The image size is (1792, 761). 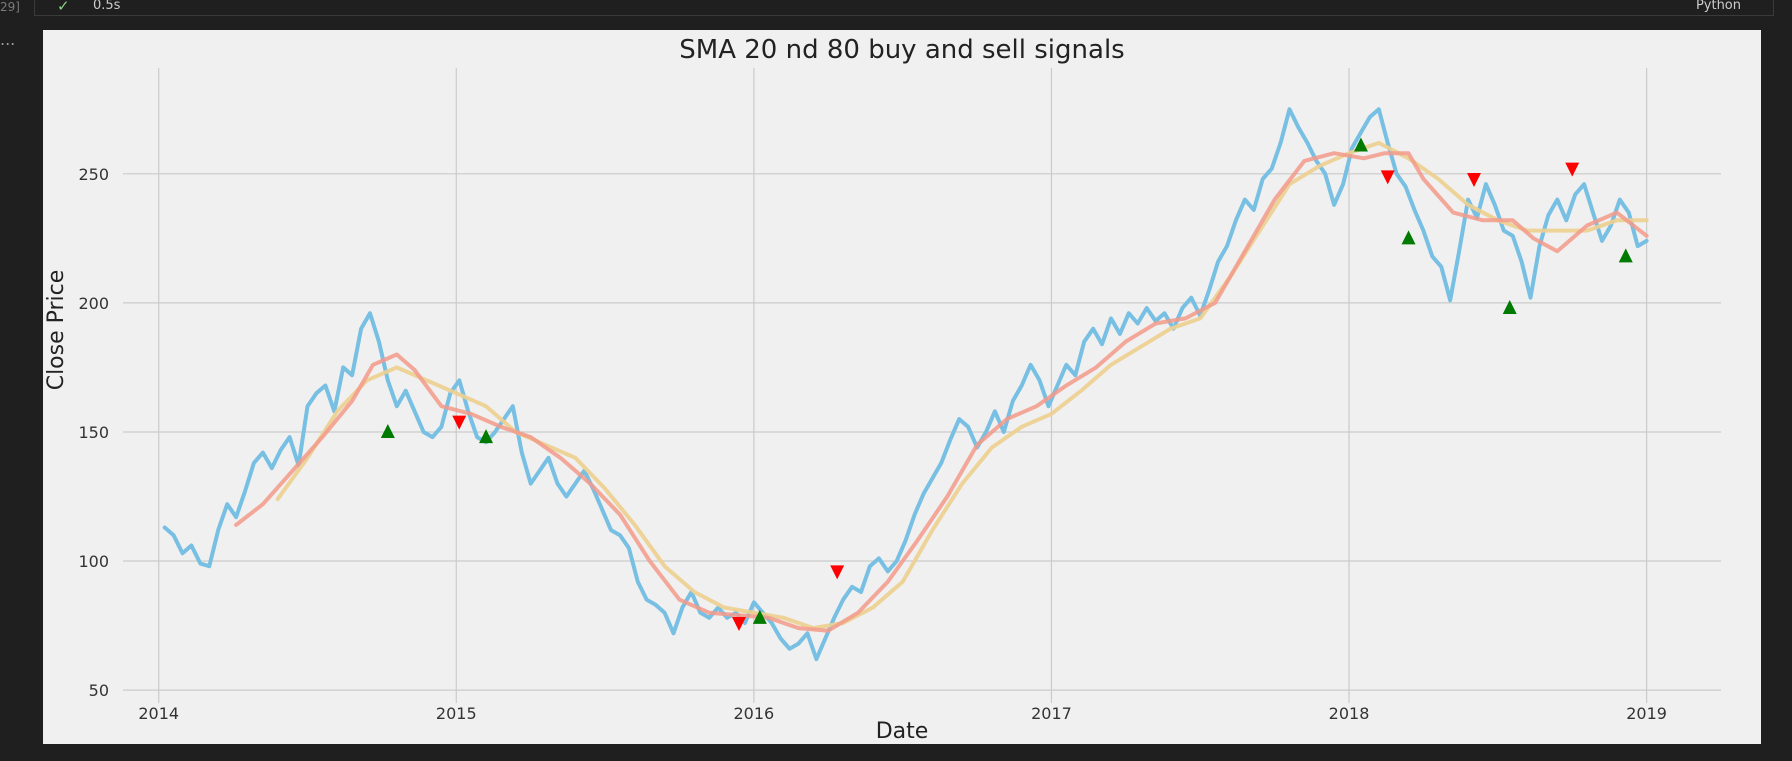 What do you see at coordinates (93, 174) in the screenshot?
I see `y-tick-label: 250` at bounding box center [93, 174].